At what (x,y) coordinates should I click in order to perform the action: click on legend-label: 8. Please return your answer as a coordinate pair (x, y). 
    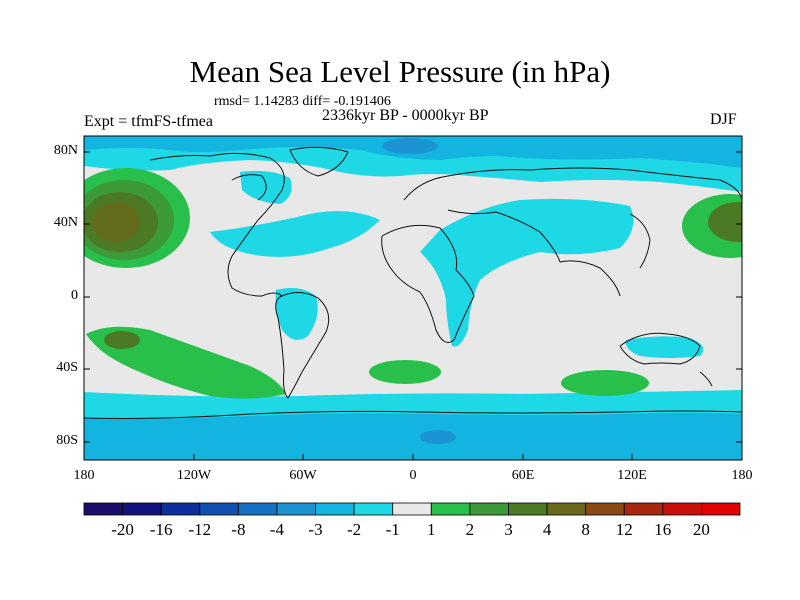
    Looking at the image, I should click on (585, 529).